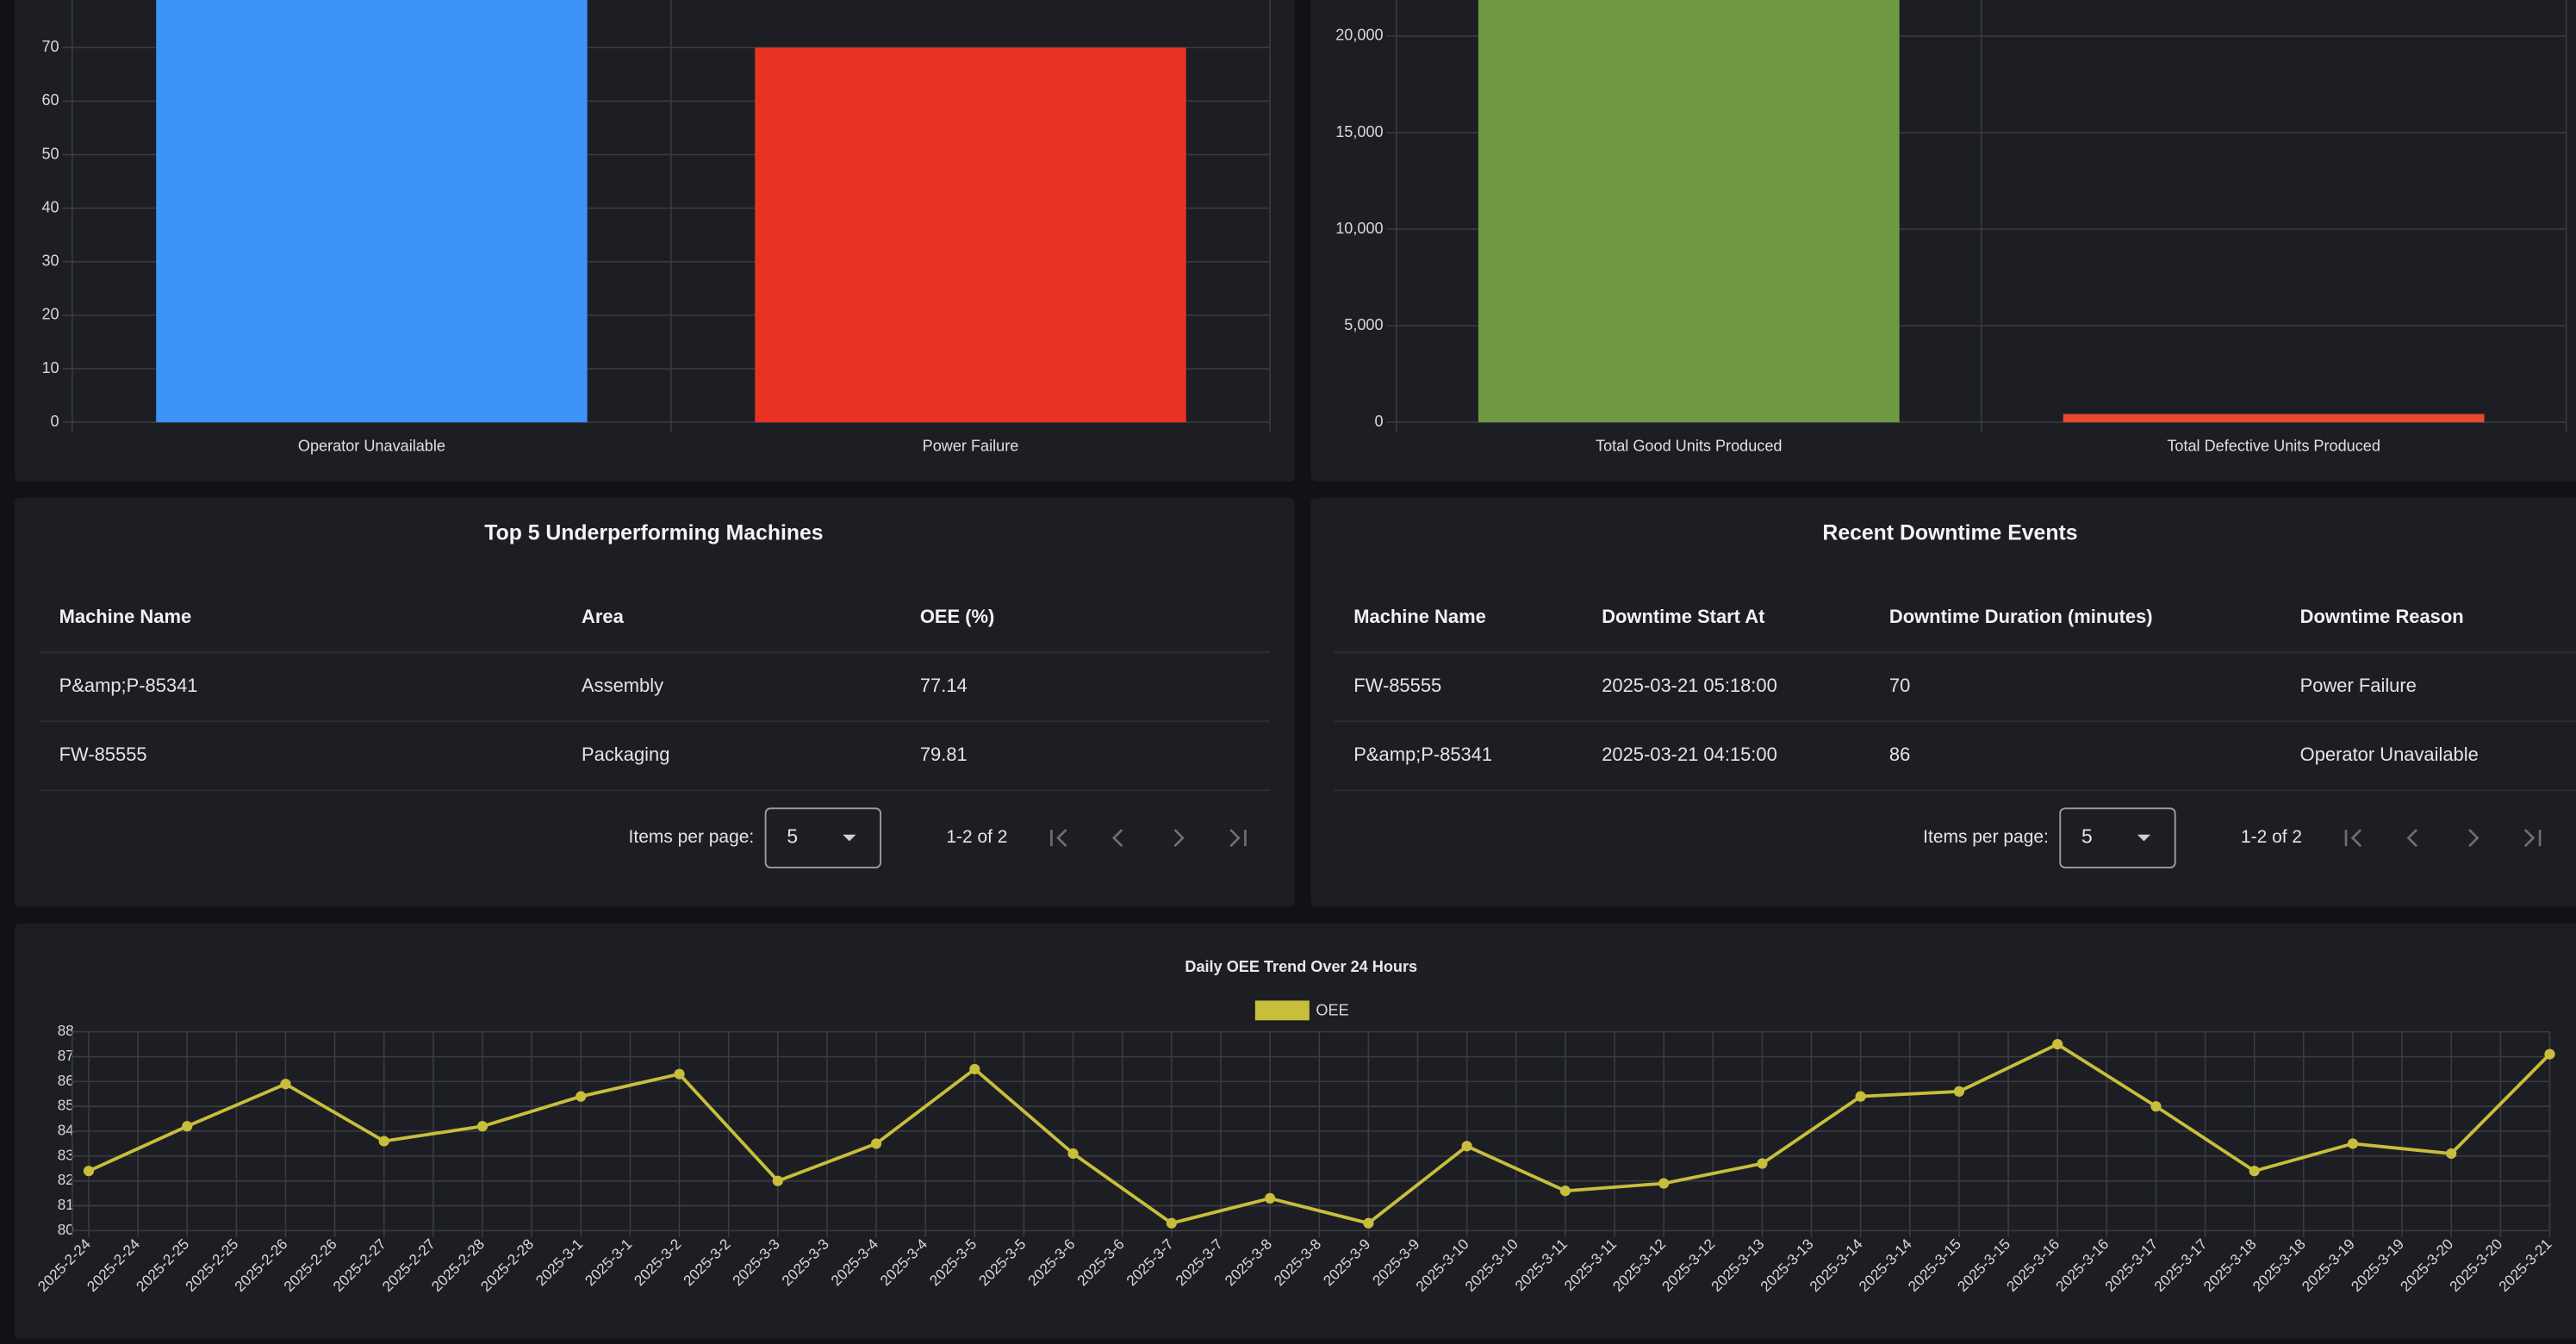 This screenshot has height=1344, width=2576. What do you see at coordinates (126, 617) in the screenshot?
I see `column-header: Machine Name` at bounding box center [126, 617].